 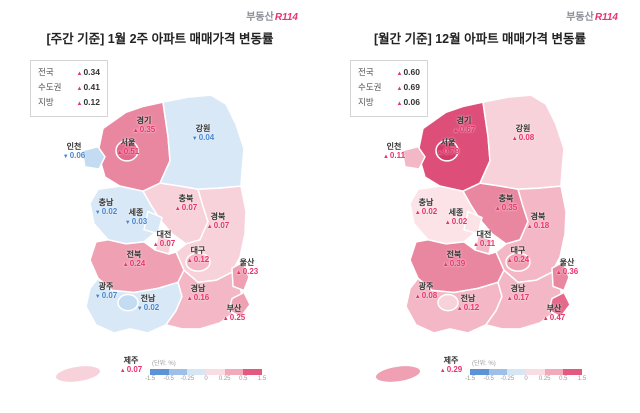 I want to click on region-label-jeju: 제주 ▲0.07, so click(x=131, y=366).